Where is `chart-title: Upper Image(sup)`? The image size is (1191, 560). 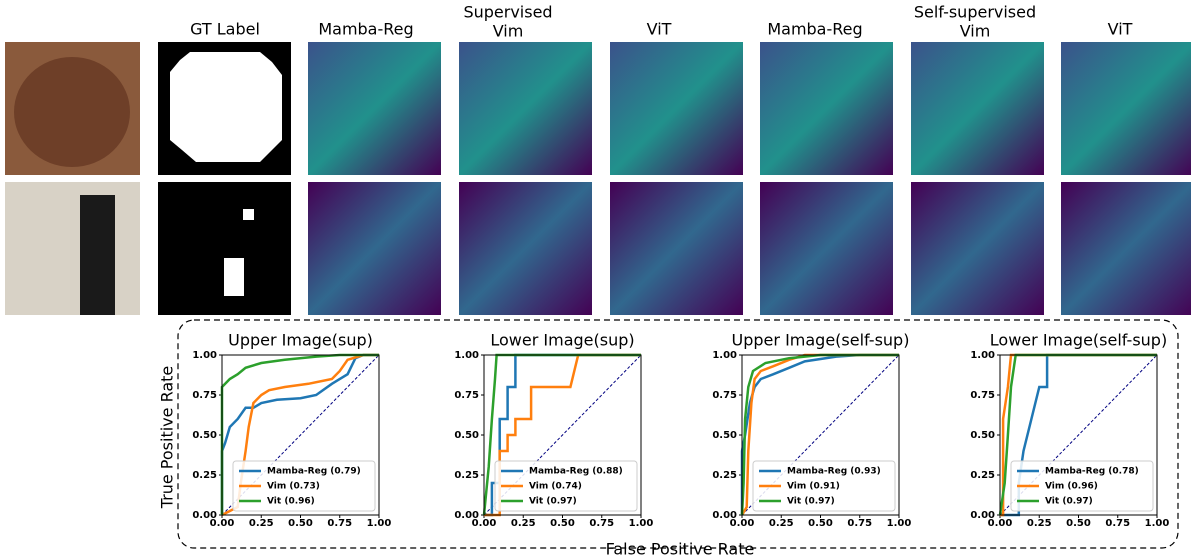
chart-title: Upper Image(sup) is located at coordinates (300, 340).